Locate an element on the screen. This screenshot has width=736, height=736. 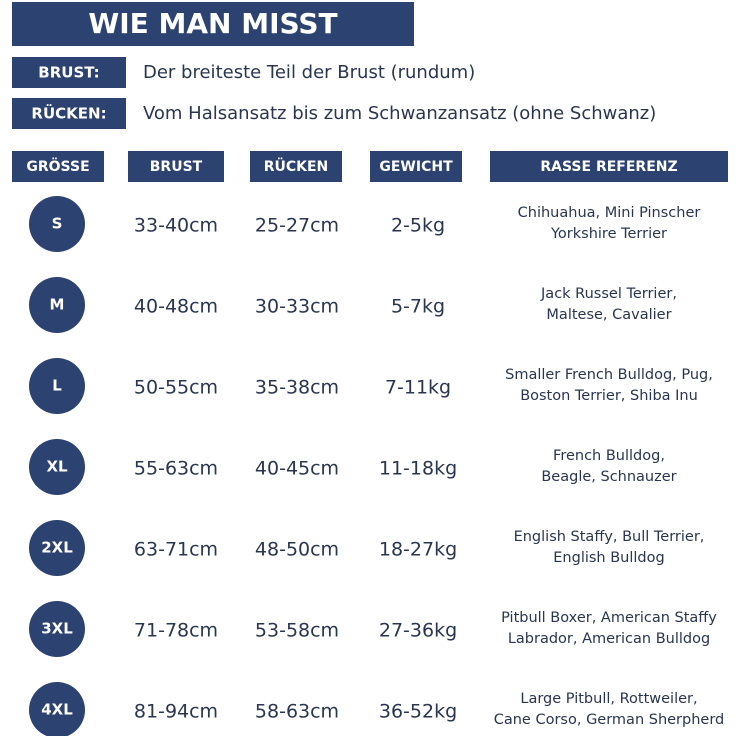
cell-value: 25-27cm is located at coordinates (297, 226).